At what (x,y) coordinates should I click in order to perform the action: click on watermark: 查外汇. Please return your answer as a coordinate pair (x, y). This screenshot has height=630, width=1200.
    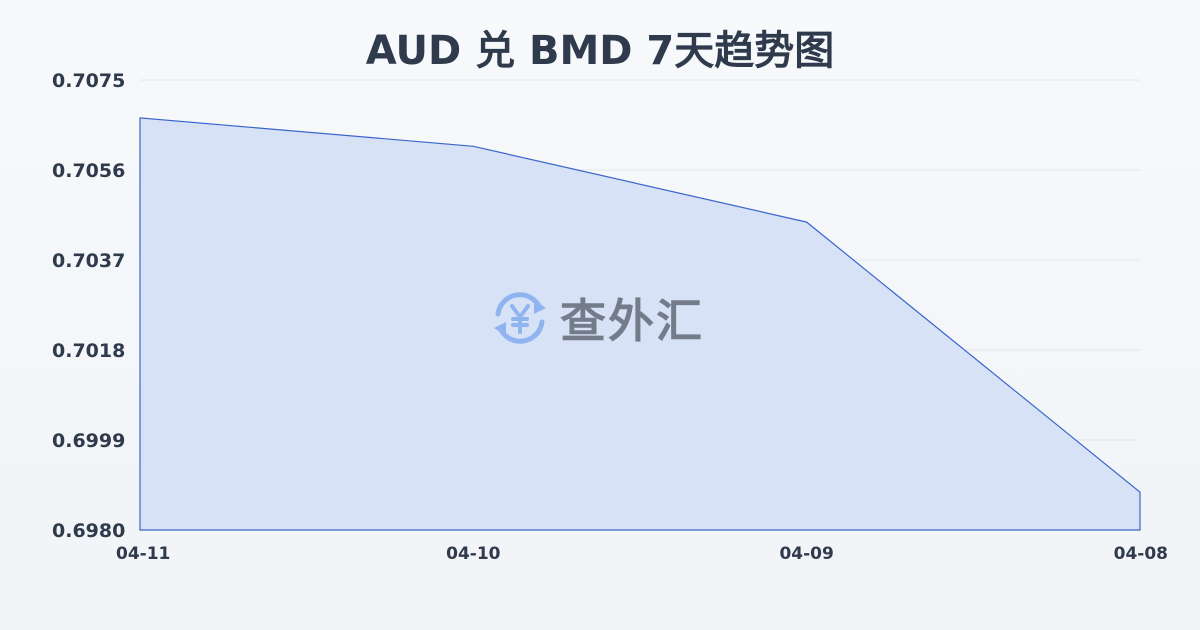
    Looking at the image, I should click on (596, 318).